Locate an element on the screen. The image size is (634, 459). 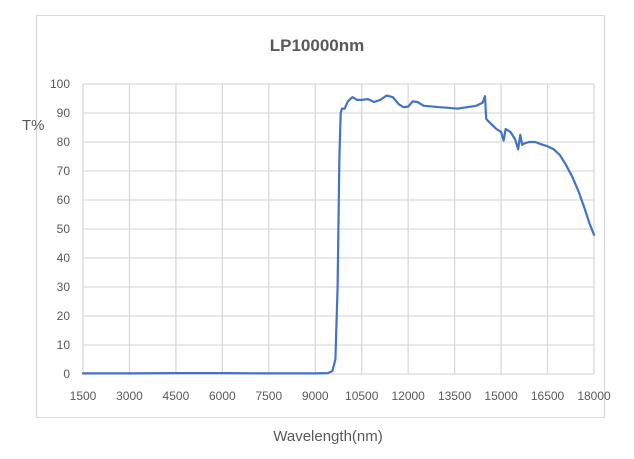
y-tick-label: 40 is located at coordinates (64, 258).